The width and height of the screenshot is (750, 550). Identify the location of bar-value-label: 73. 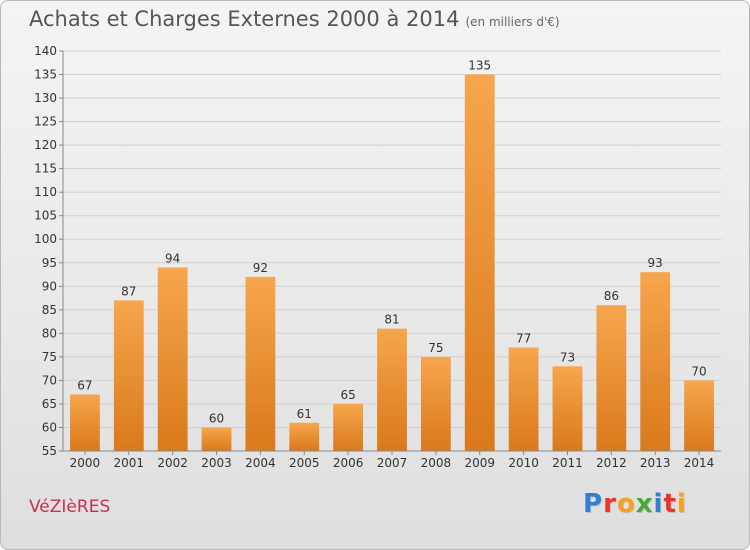
(567, 357).